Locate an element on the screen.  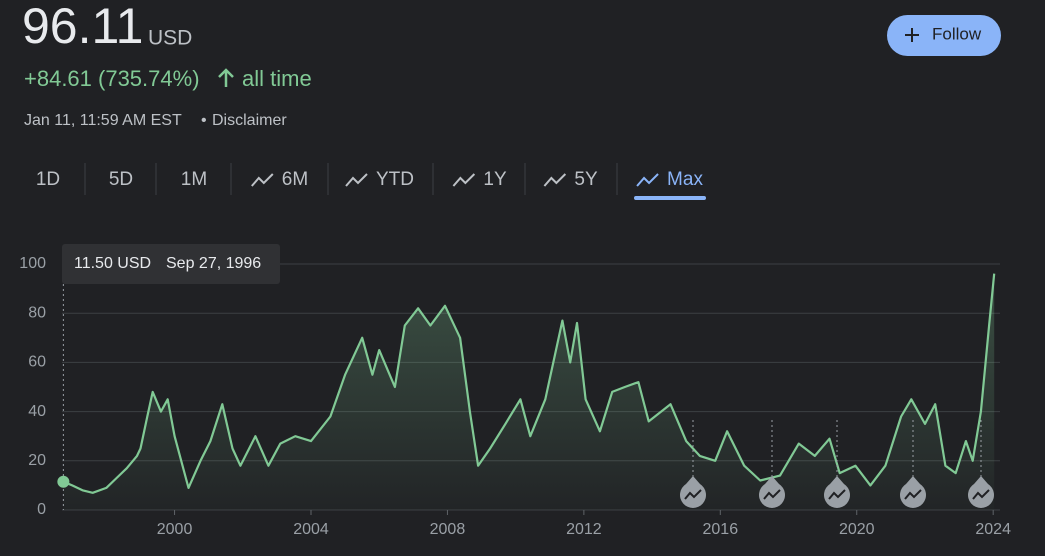
period: all time is located at coordinates (277, 78).